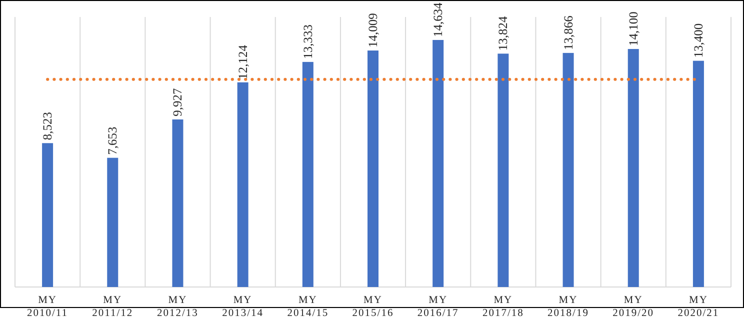 The width and height of the screenshot is (744, 327). Describe the element at coordinates (568, 33) in the screenshot. I see `data-label: 13,866` at that location.